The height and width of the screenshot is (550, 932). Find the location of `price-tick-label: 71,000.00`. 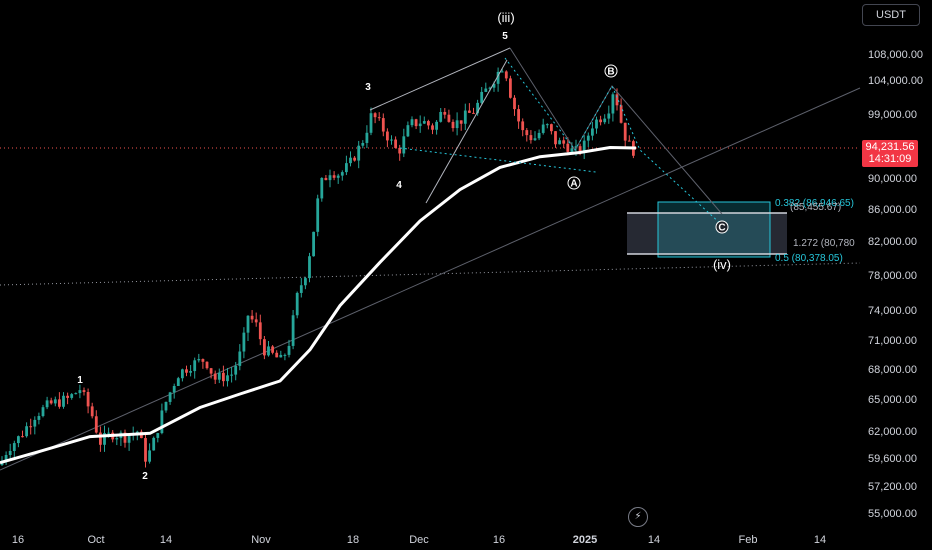

price-tick-label: 71,000.00 is located at coordinates (892, 341).